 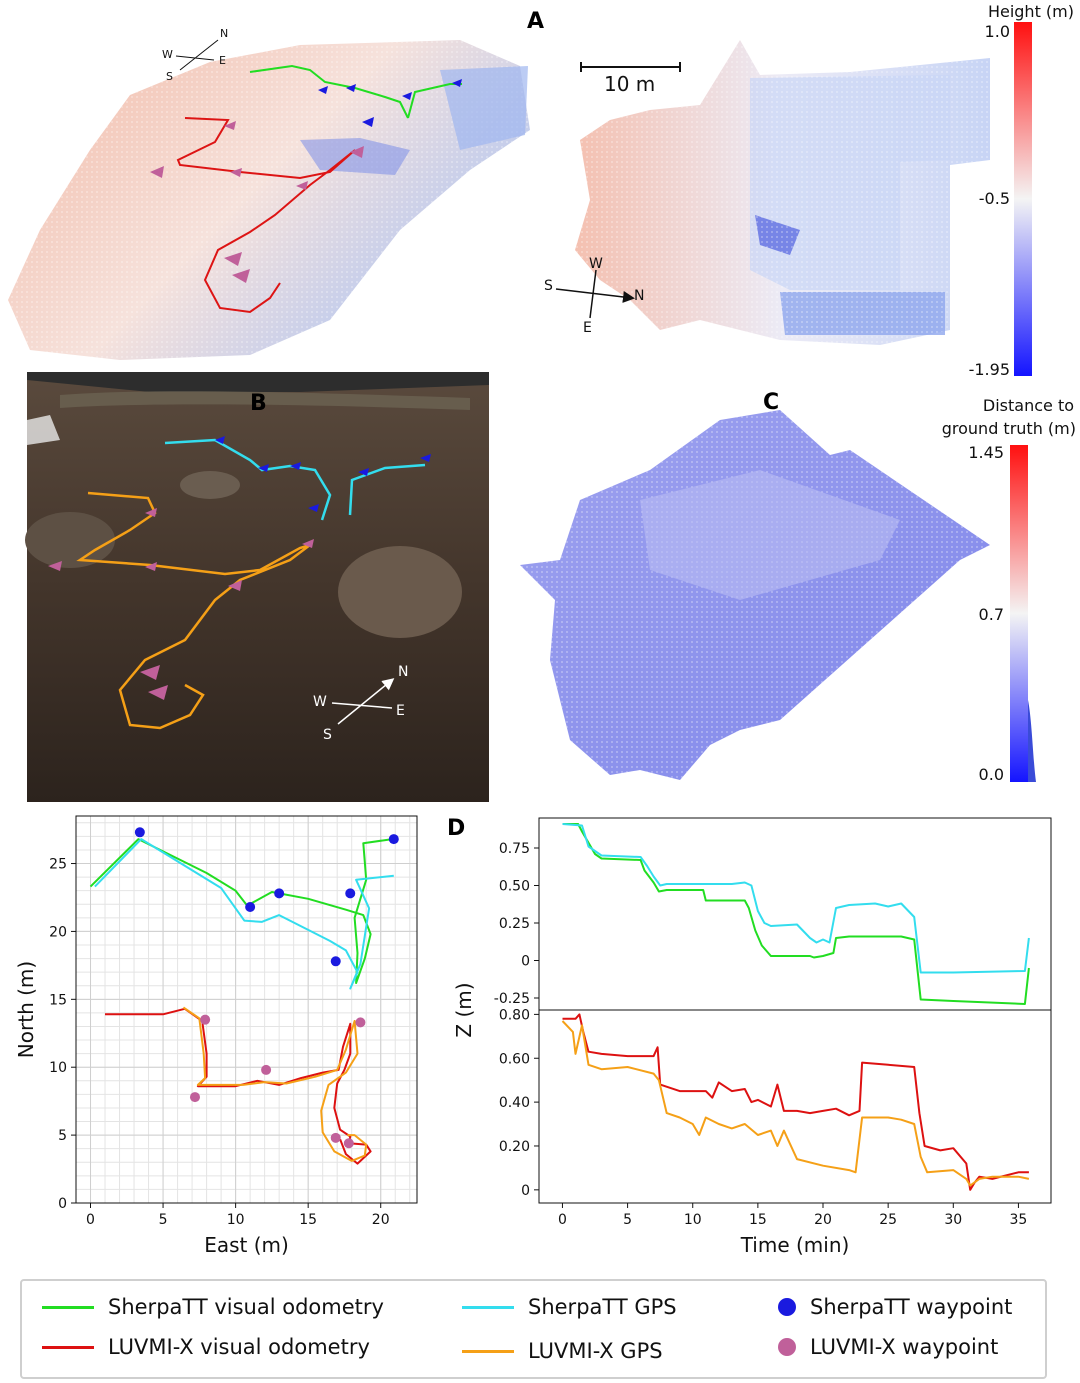 I want to click on colorbar-distance-min: 0.0, so click(x=991, y=774).